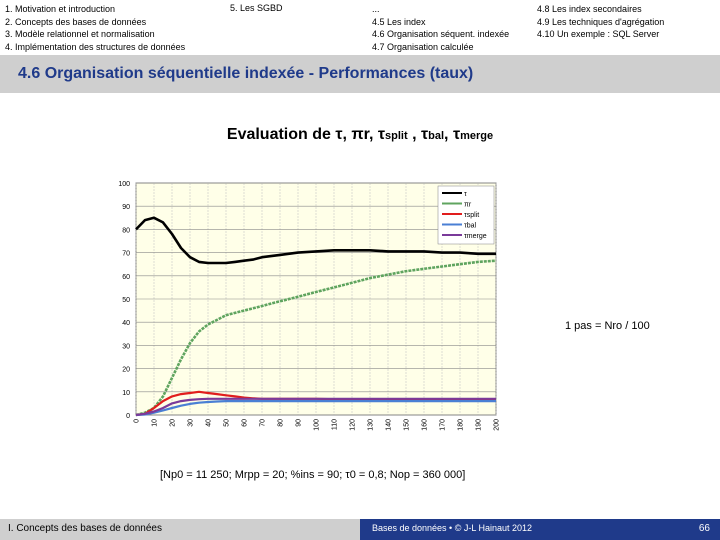  I want to click on legend-label: τbal, so click(470, 226).